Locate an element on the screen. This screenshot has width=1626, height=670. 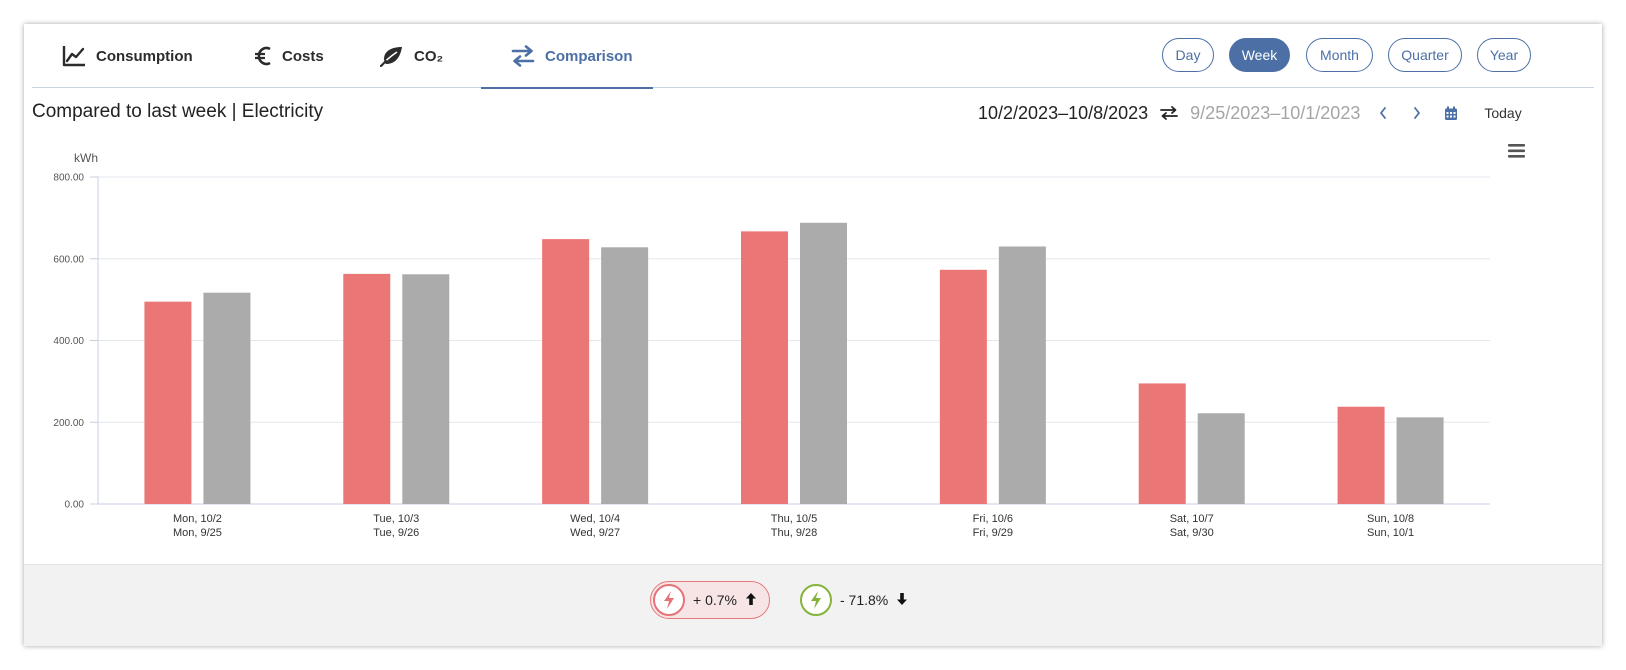
range-week-button: Week is located at coordinates (1259, 55).